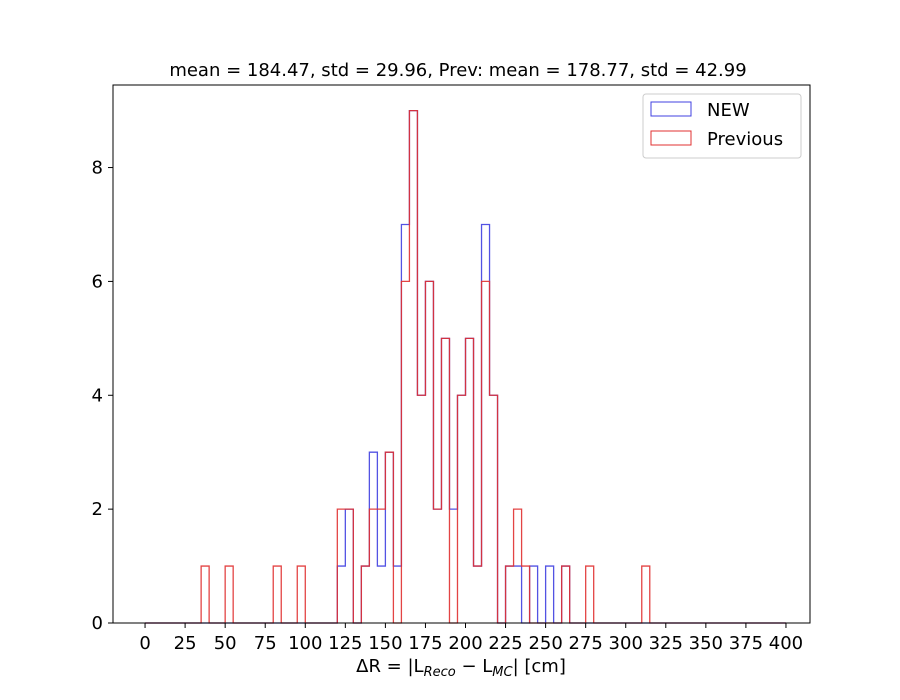  What do you see at coordinates (671, 109) in the screenshot?
I see `legend-swatch-new` at bounding box center [671, 109].